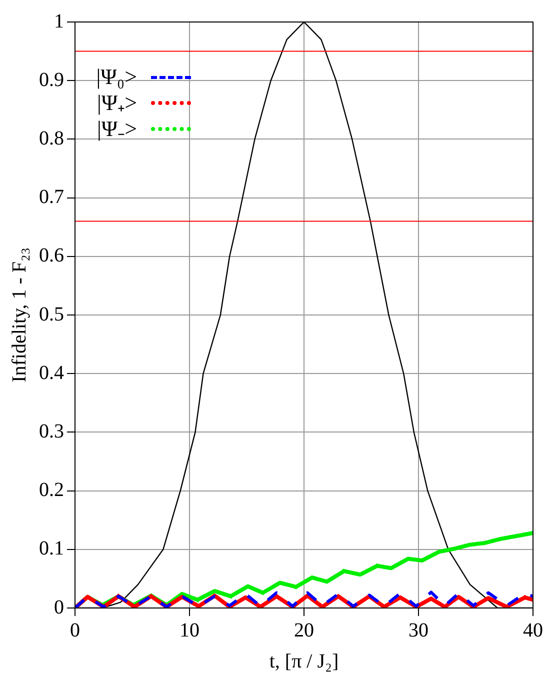 Image resolution: width=549 pixels, height=678 pixels. What do you see at coordinates (51, 255) in the screenshot?
I see `y-tick-label: 0.6` at bounding box center [51, 255].